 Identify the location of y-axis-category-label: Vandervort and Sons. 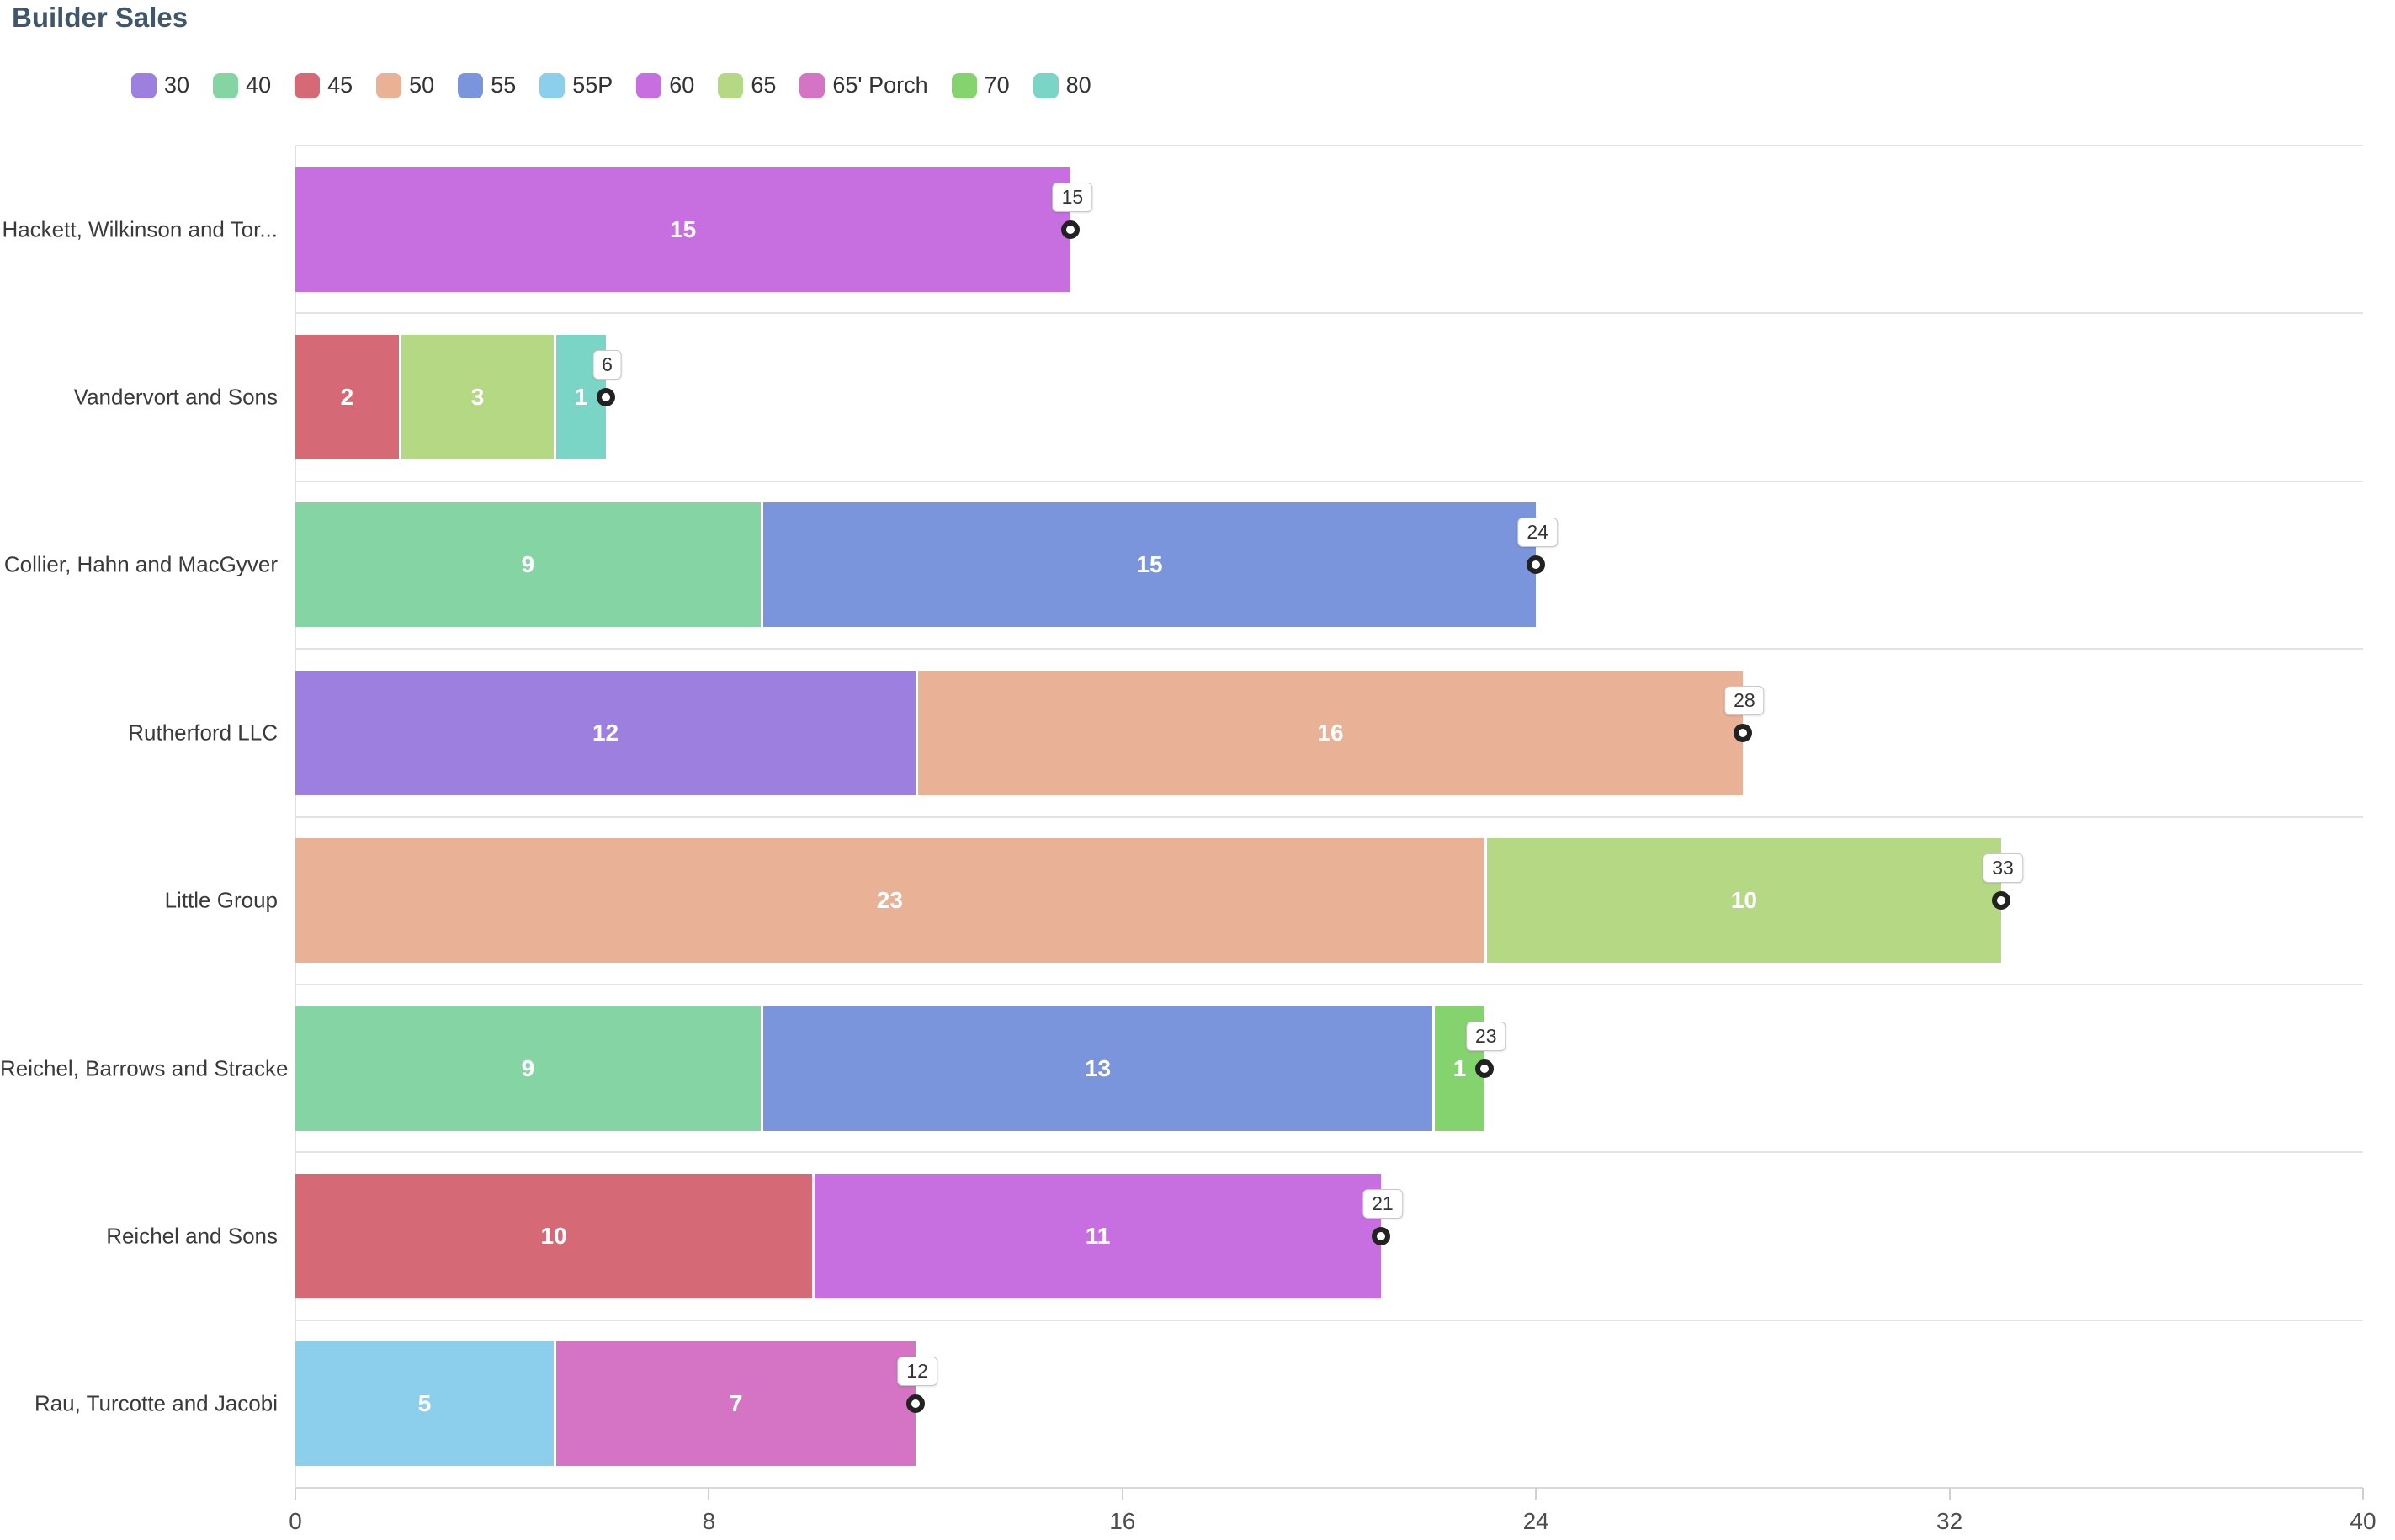
(175, 397).